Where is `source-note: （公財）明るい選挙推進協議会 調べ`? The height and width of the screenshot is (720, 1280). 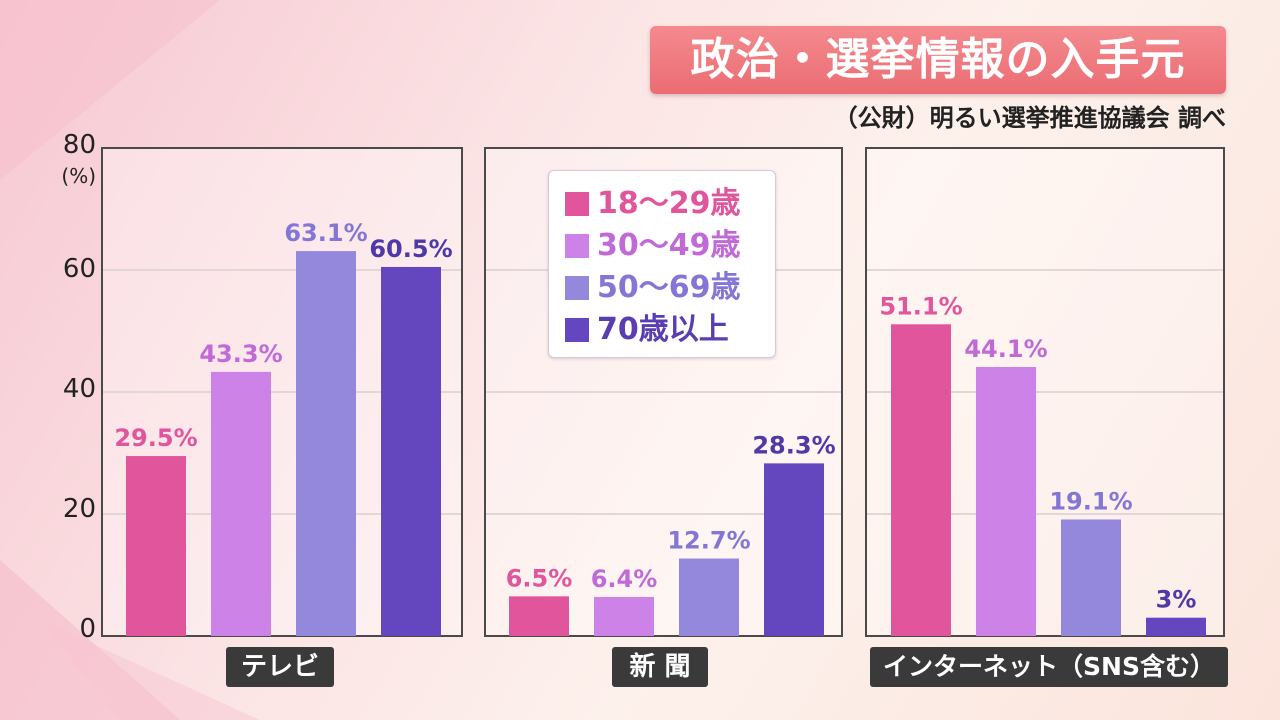 source-note: （公財）明るい選挙推進協議会 調べ is located at coordinates (1029, 118).